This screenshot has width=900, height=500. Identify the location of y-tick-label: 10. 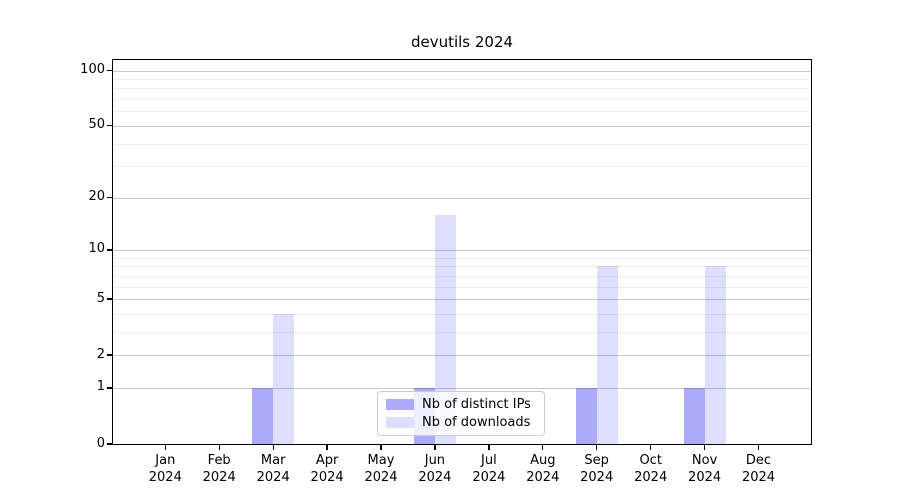
(96, 249).